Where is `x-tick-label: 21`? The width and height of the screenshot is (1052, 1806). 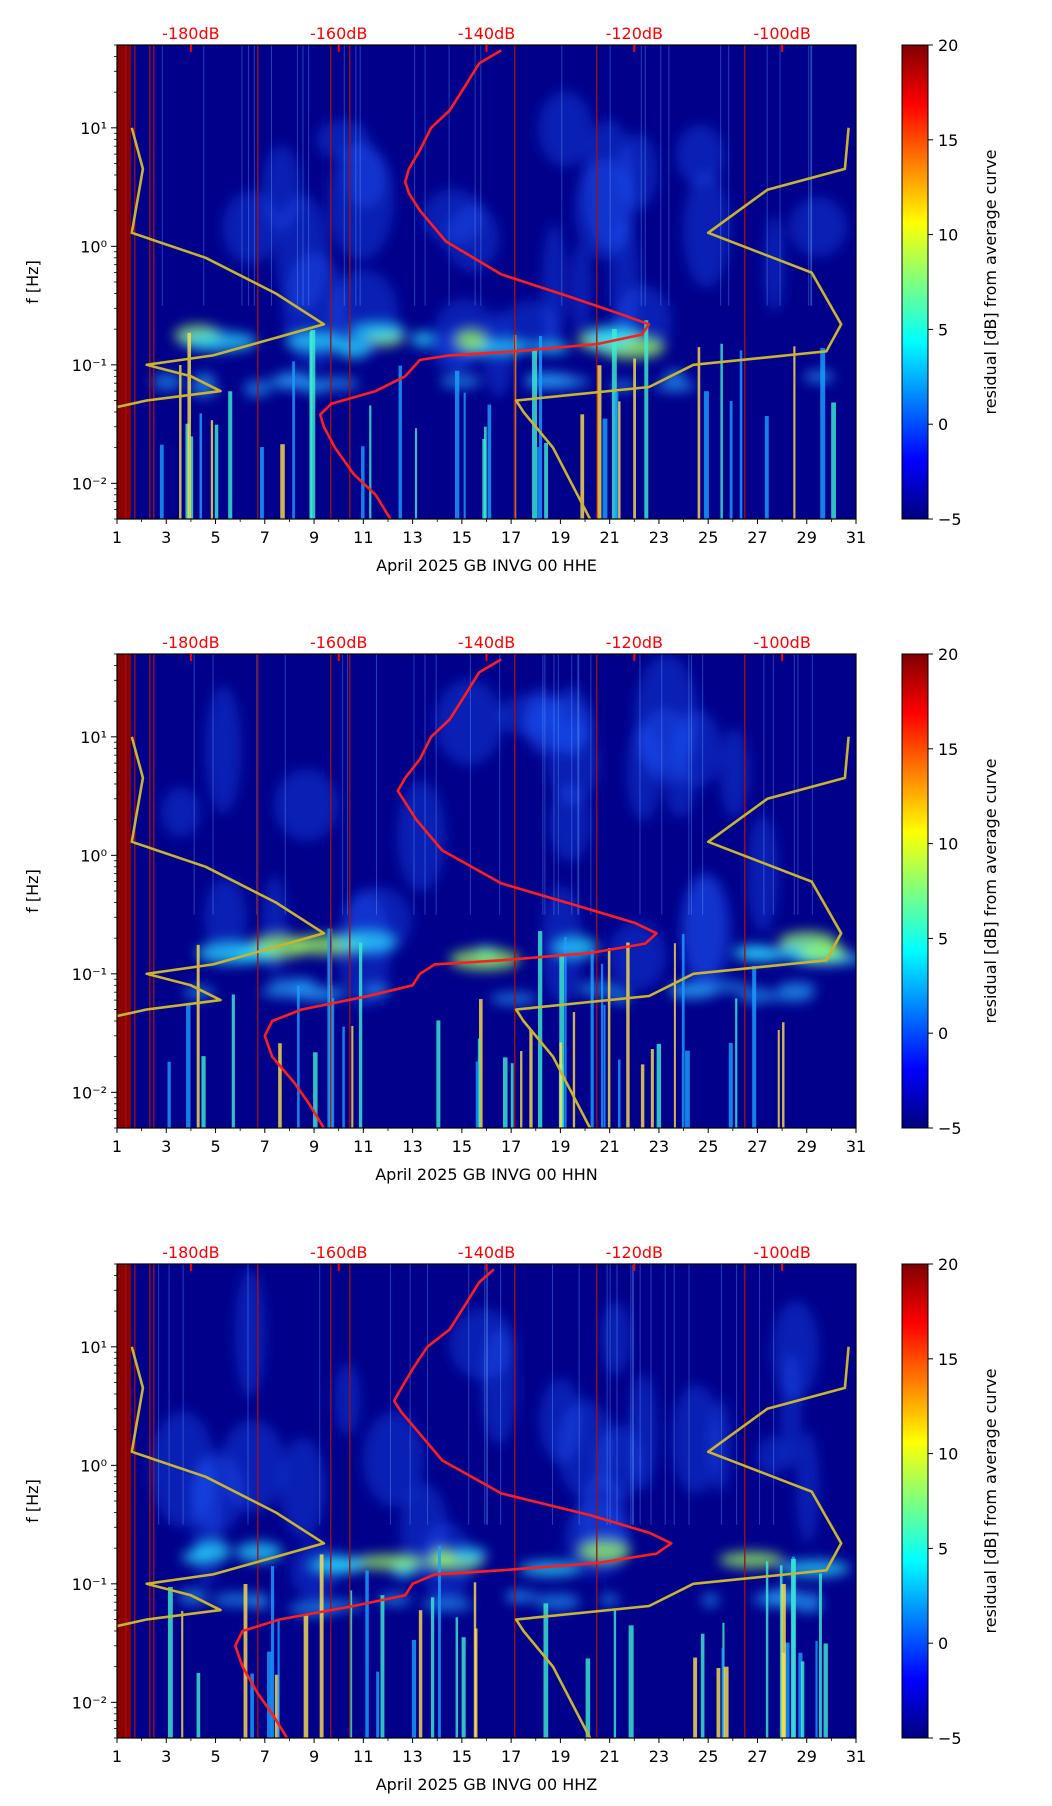
x-tick-label: 21 is located at coordinates (609, 1146).